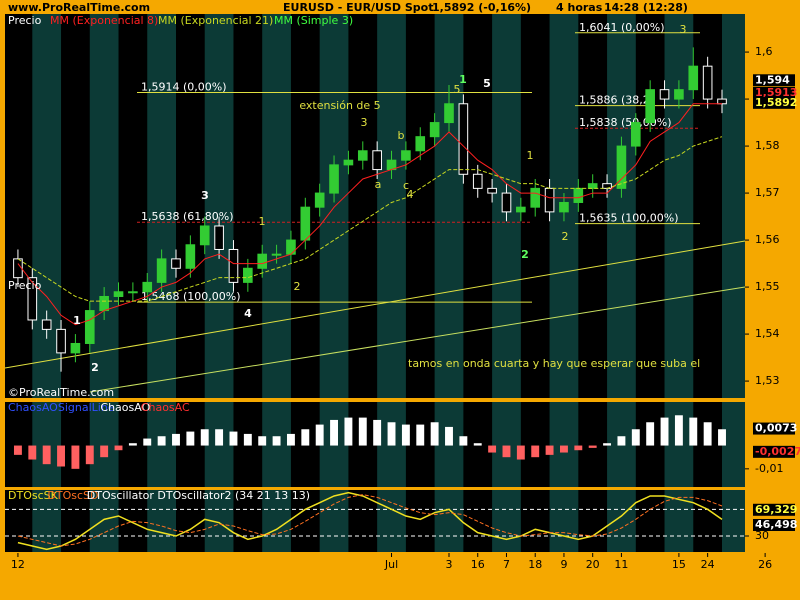  Describe the element at coordinates (370, 520) in the screenshot. I see `oscillator-line` at that location.